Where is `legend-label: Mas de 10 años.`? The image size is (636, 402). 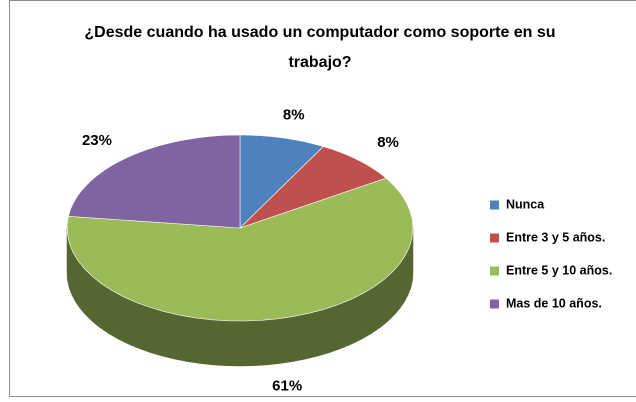
legend-label: Mas de 10 años. is located at coordinates (554, 303).